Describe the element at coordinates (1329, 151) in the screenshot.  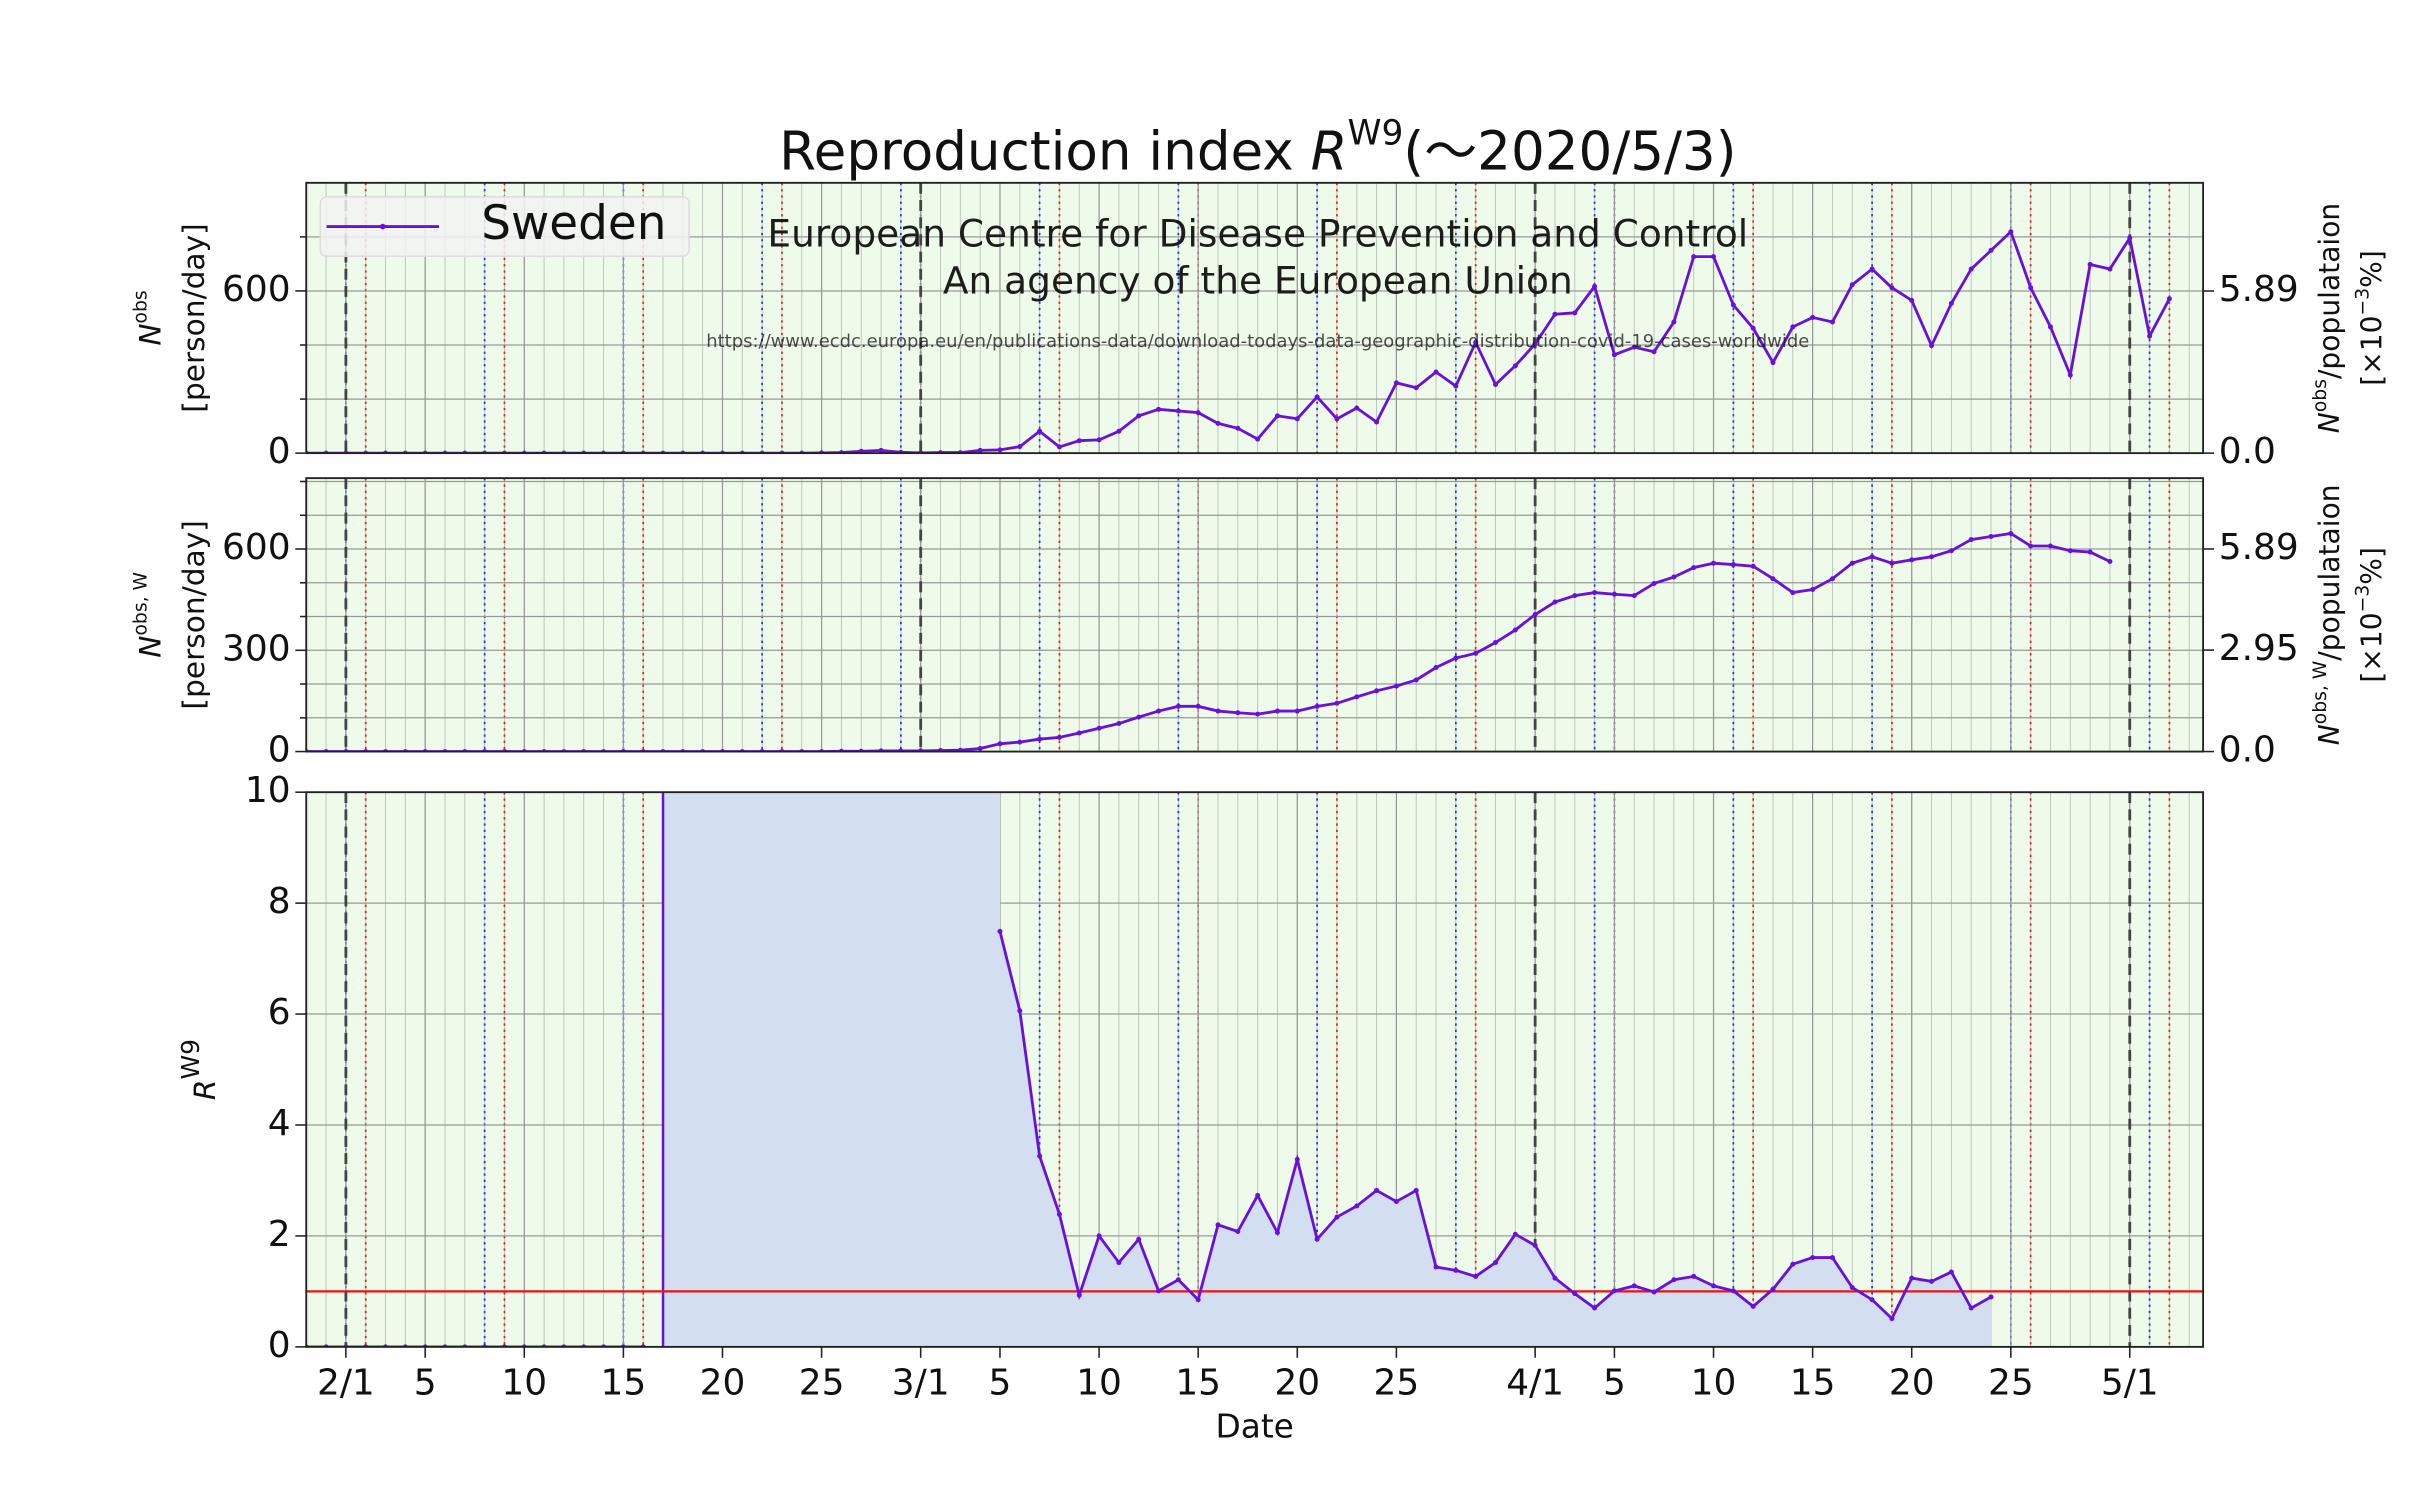
I see `title-symbol: R` at that location.